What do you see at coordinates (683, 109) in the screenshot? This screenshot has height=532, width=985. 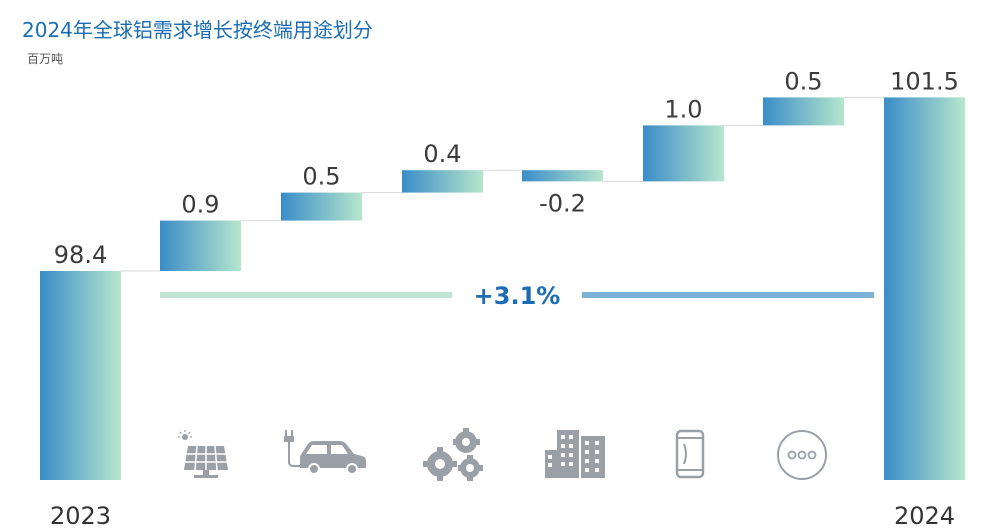 I see `value-label-5: 1.0` at bounding box center [683, 109].